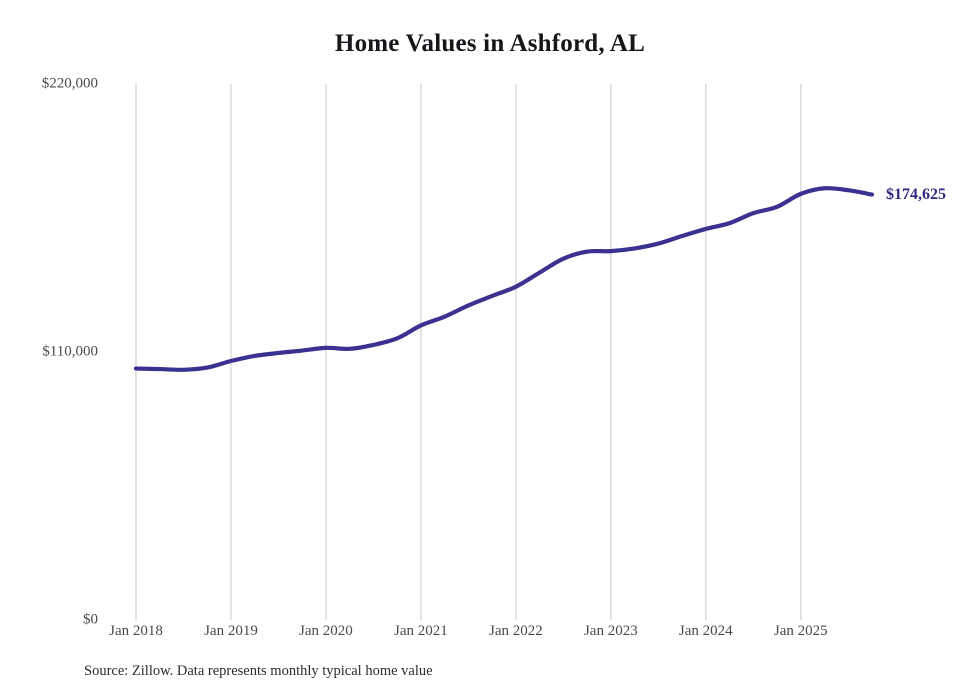 The height and width of the screenshot is (699, 980). What do you see at coordinates (705, 631) in the screenshot?
I see `x-tick-label: Jan 2024` at bounding box center [705, 631].